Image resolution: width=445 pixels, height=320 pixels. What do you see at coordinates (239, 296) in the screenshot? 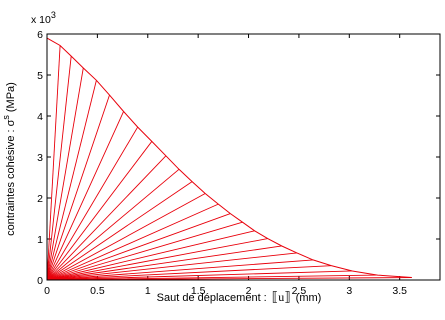
I see `x-axis-title: Saut de déplacement : ⟦u⟧ (mm)` at bounding box center [239, 296].